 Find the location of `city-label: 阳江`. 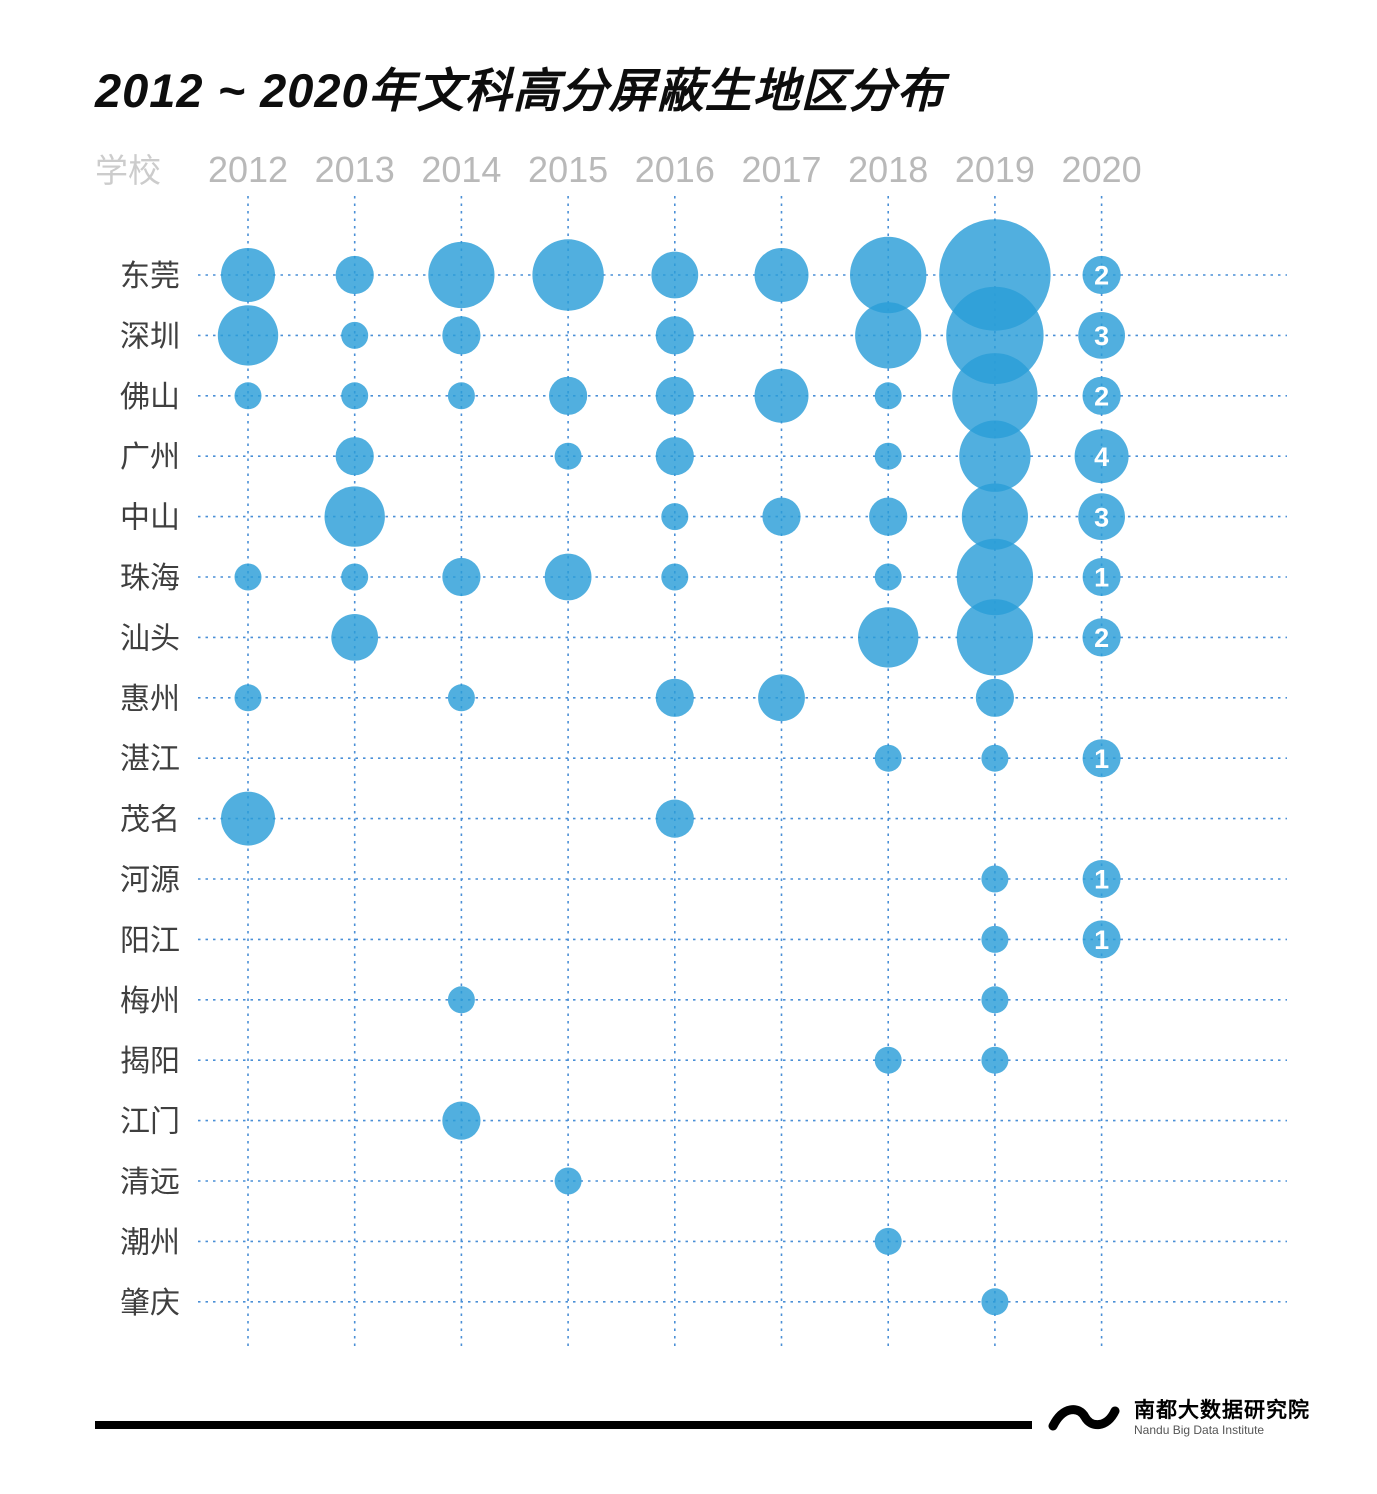

city-label: 阳江 is located at coordinates (150, 940).